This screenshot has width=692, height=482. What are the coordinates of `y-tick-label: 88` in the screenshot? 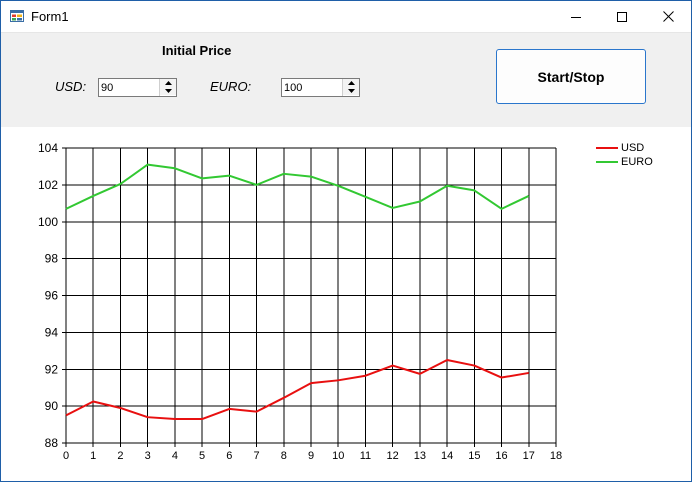 It's located at (52, 443).